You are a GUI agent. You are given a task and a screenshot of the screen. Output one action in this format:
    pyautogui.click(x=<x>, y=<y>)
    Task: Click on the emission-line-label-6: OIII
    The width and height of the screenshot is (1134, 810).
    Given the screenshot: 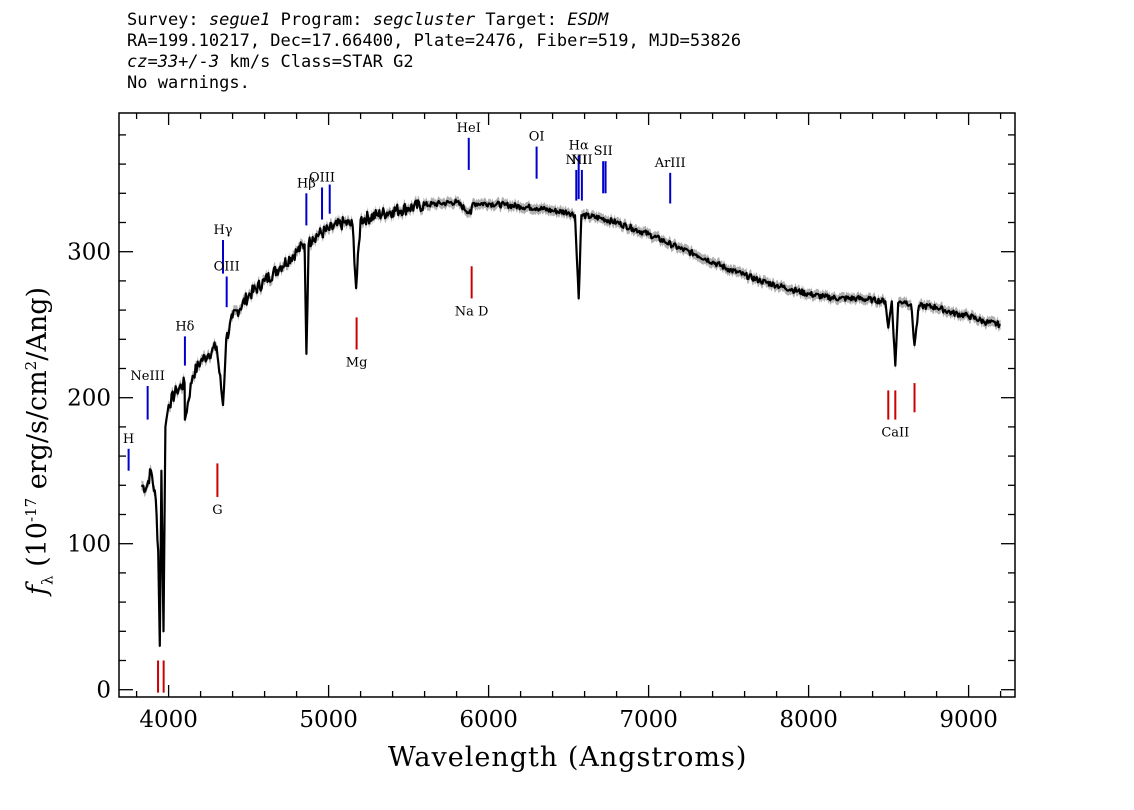 What is the action you would take?
    pyautogui.click(x=322, y=177)
    